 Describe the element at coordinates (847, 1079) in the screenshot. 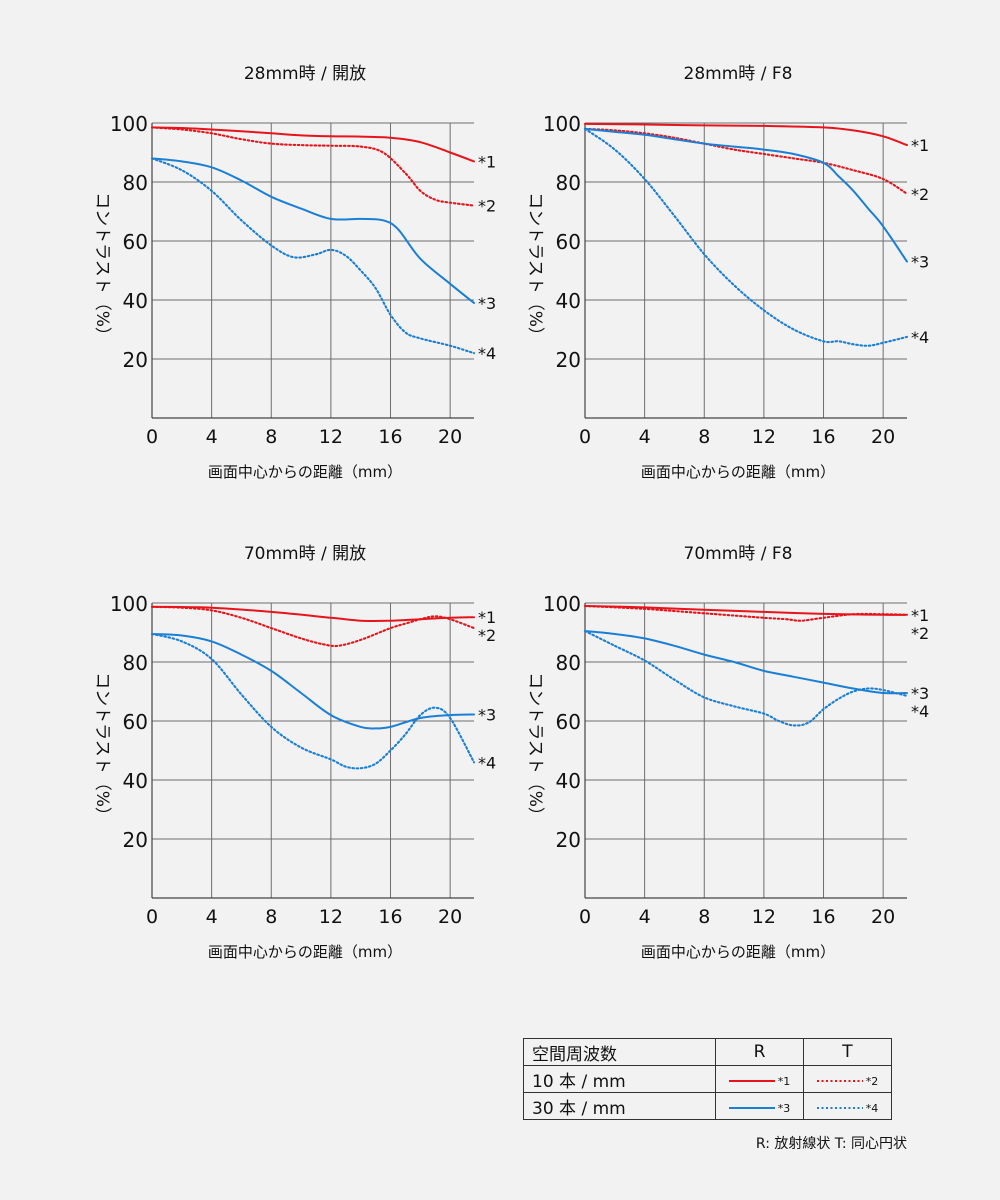

I see `legend-sample-t1: *2` at that location.